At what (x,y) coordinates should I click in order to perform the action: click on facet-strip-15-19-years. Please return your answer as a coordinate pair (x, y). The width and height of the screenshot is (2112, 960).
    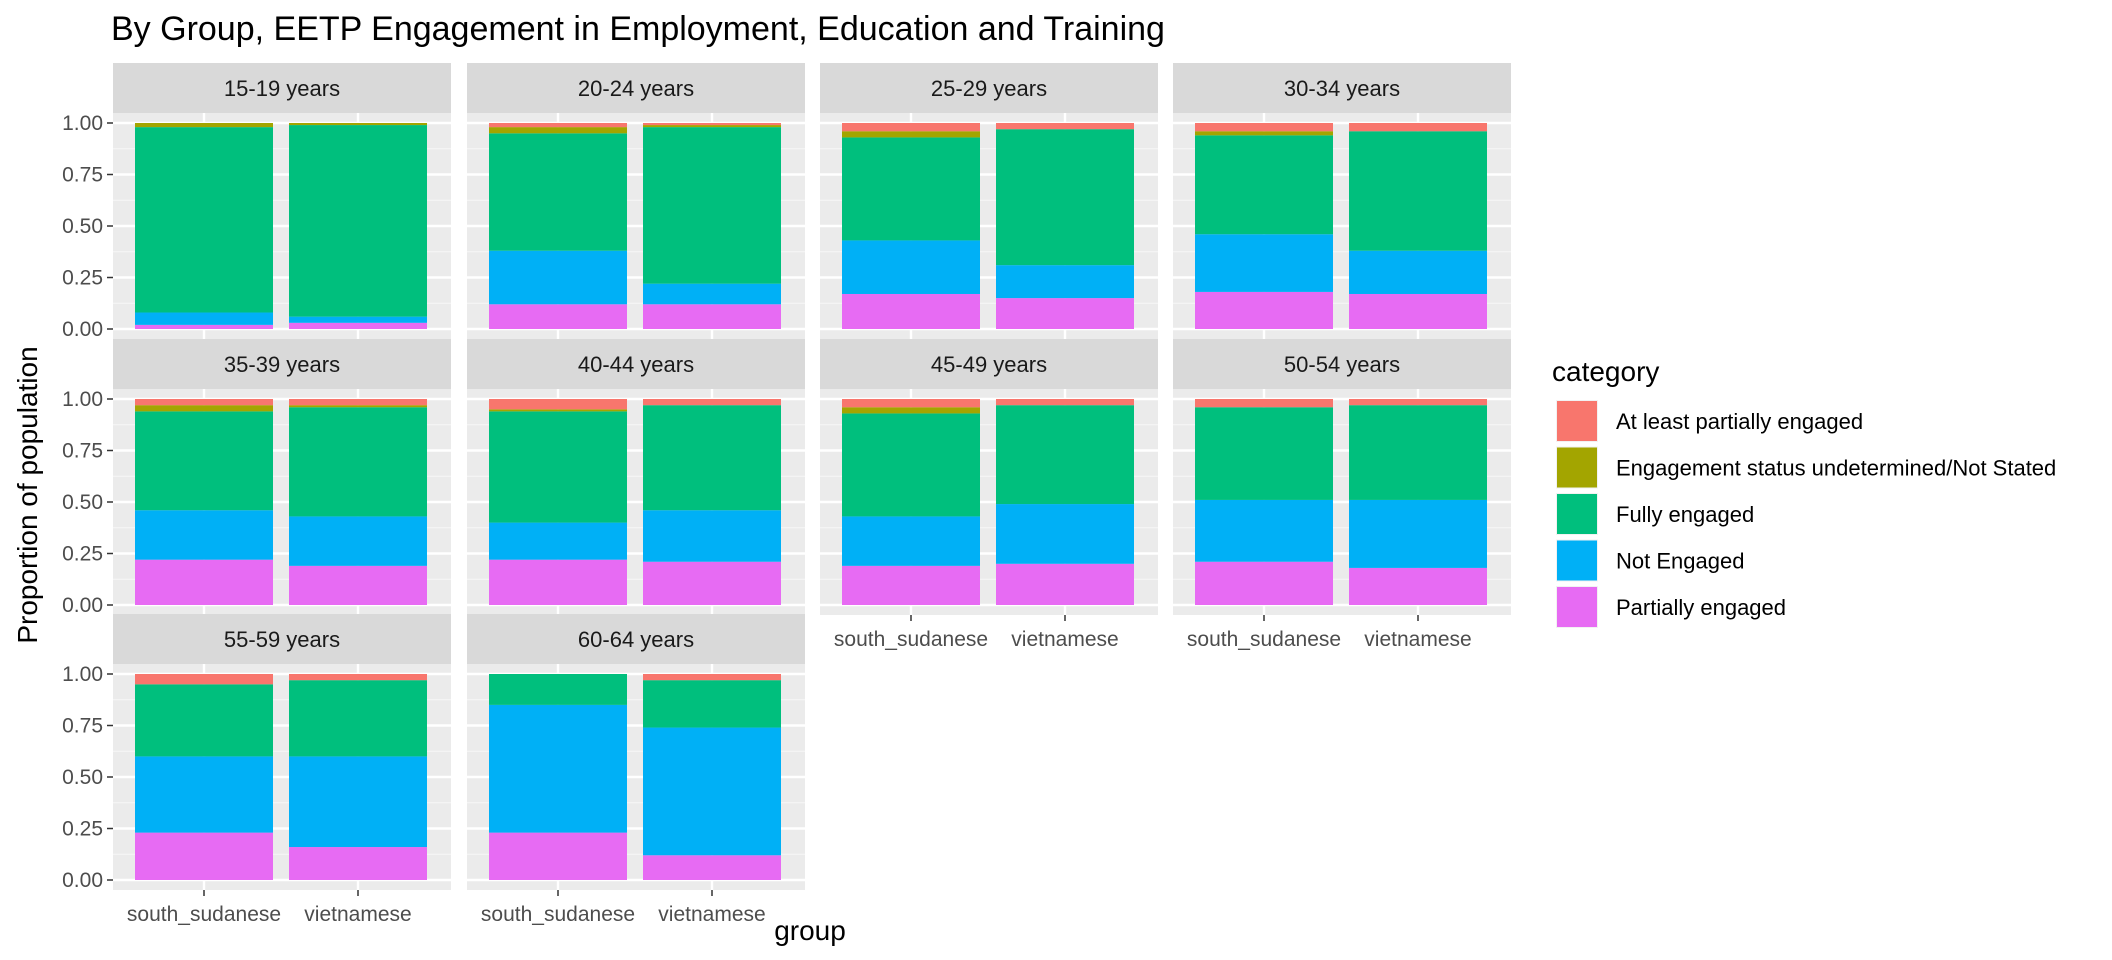
    Looking at the image, I should click on (282, 88).